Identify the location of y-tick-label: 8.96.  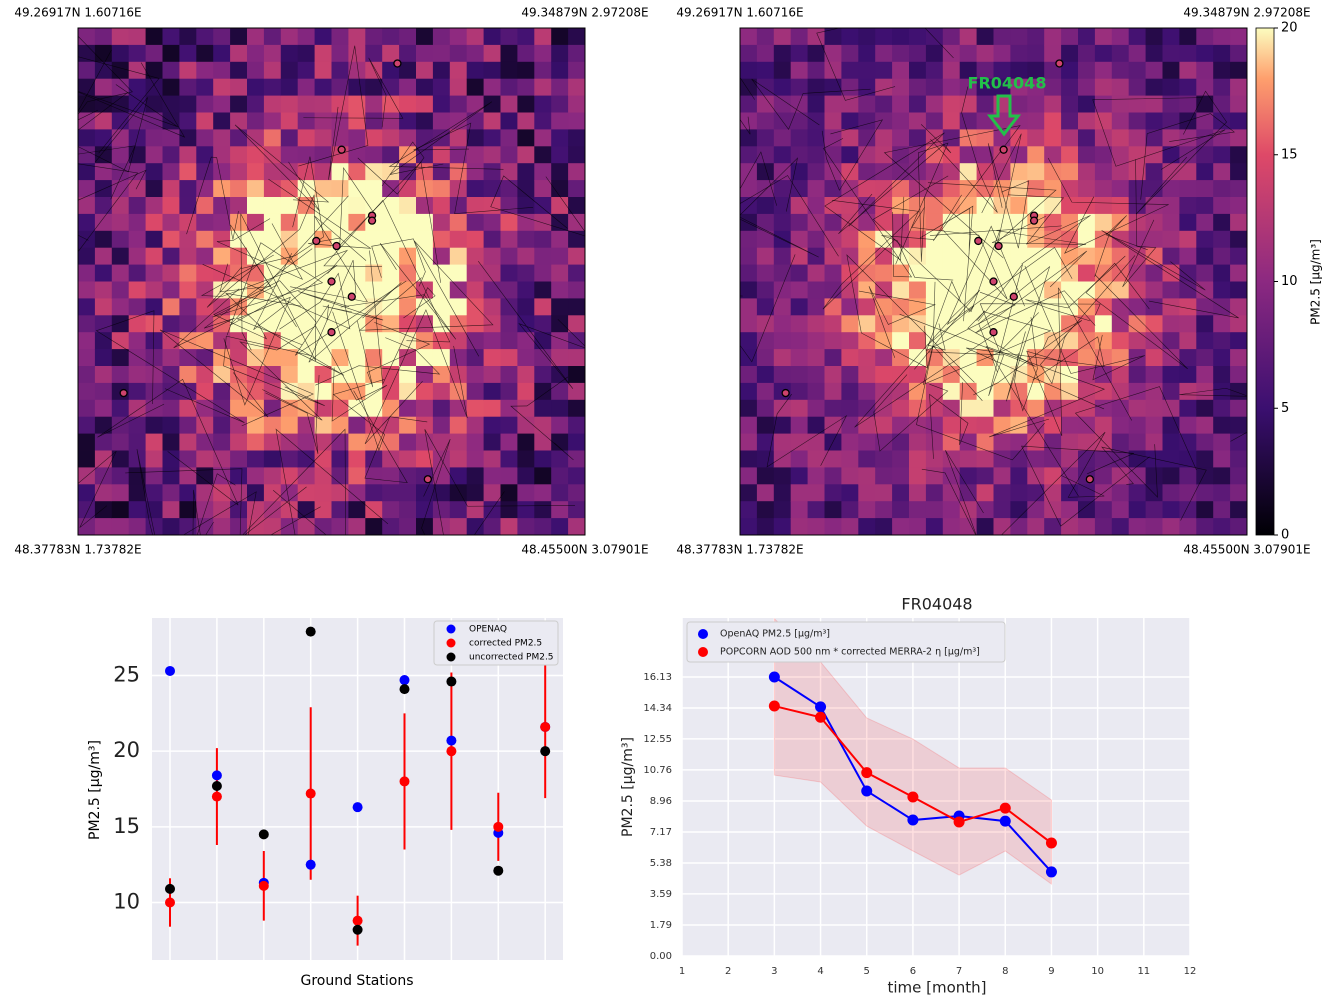
(661, 801).